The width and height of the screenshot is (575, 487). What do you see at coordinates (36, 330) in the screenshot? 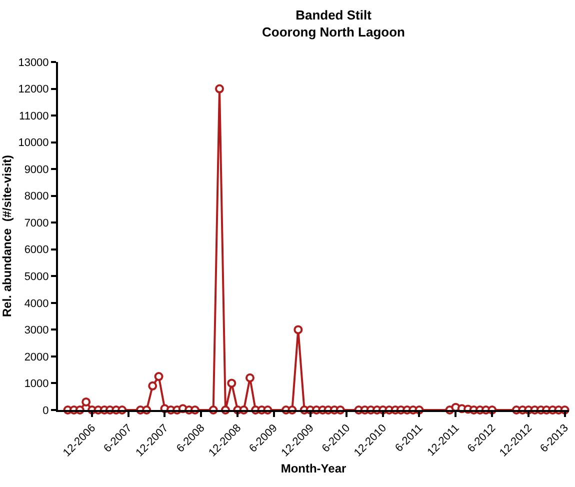
I see `y-tick-label: 3000` at bounding box center [36, 330].